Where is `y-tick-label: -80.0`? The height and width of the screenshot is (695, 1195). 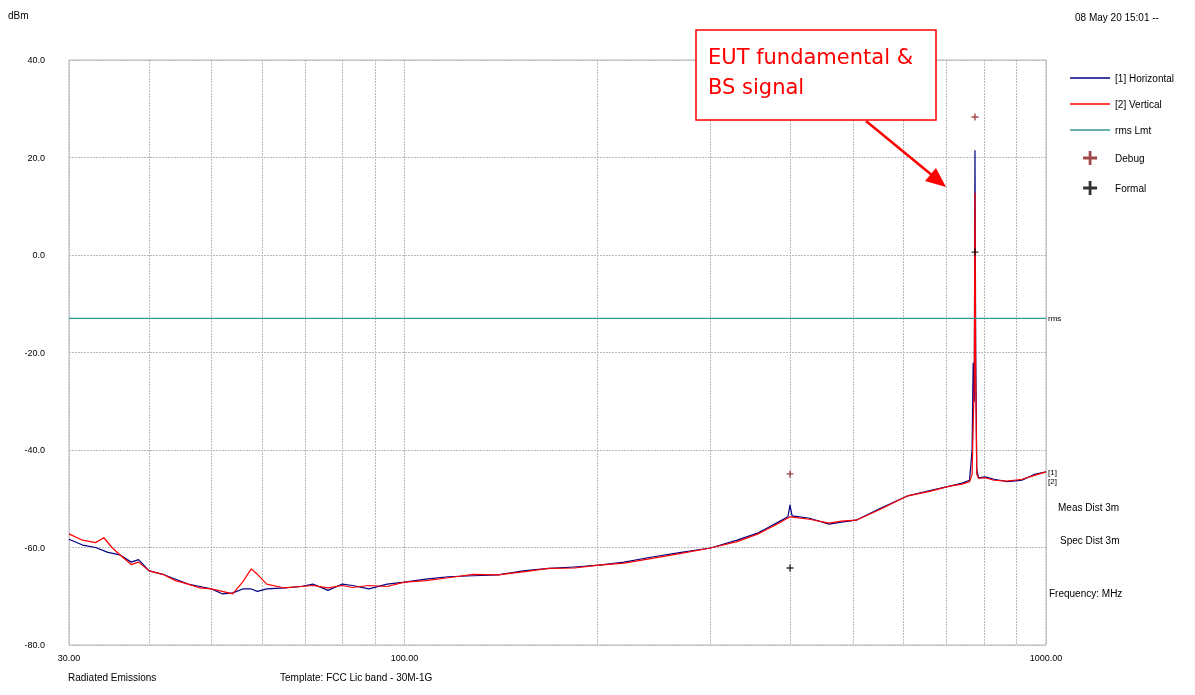
y-tick-label: -80.0 is located at coordinates (34, 645).